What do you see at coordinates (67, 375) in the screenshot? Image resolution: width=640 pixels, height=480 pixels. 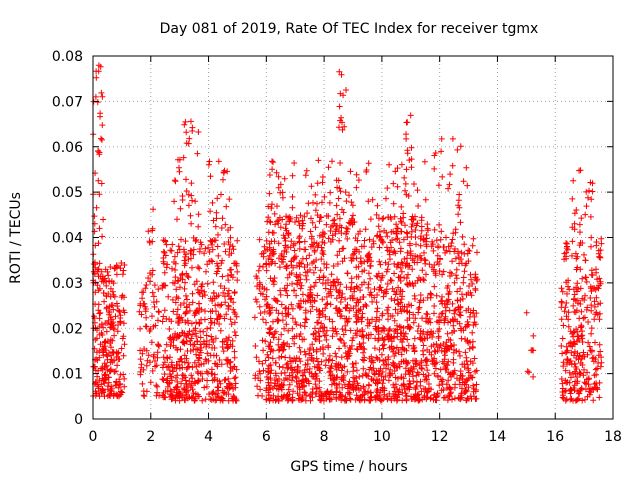 I see `y-tick-label: 0.01` at bounding box center [67, 375].